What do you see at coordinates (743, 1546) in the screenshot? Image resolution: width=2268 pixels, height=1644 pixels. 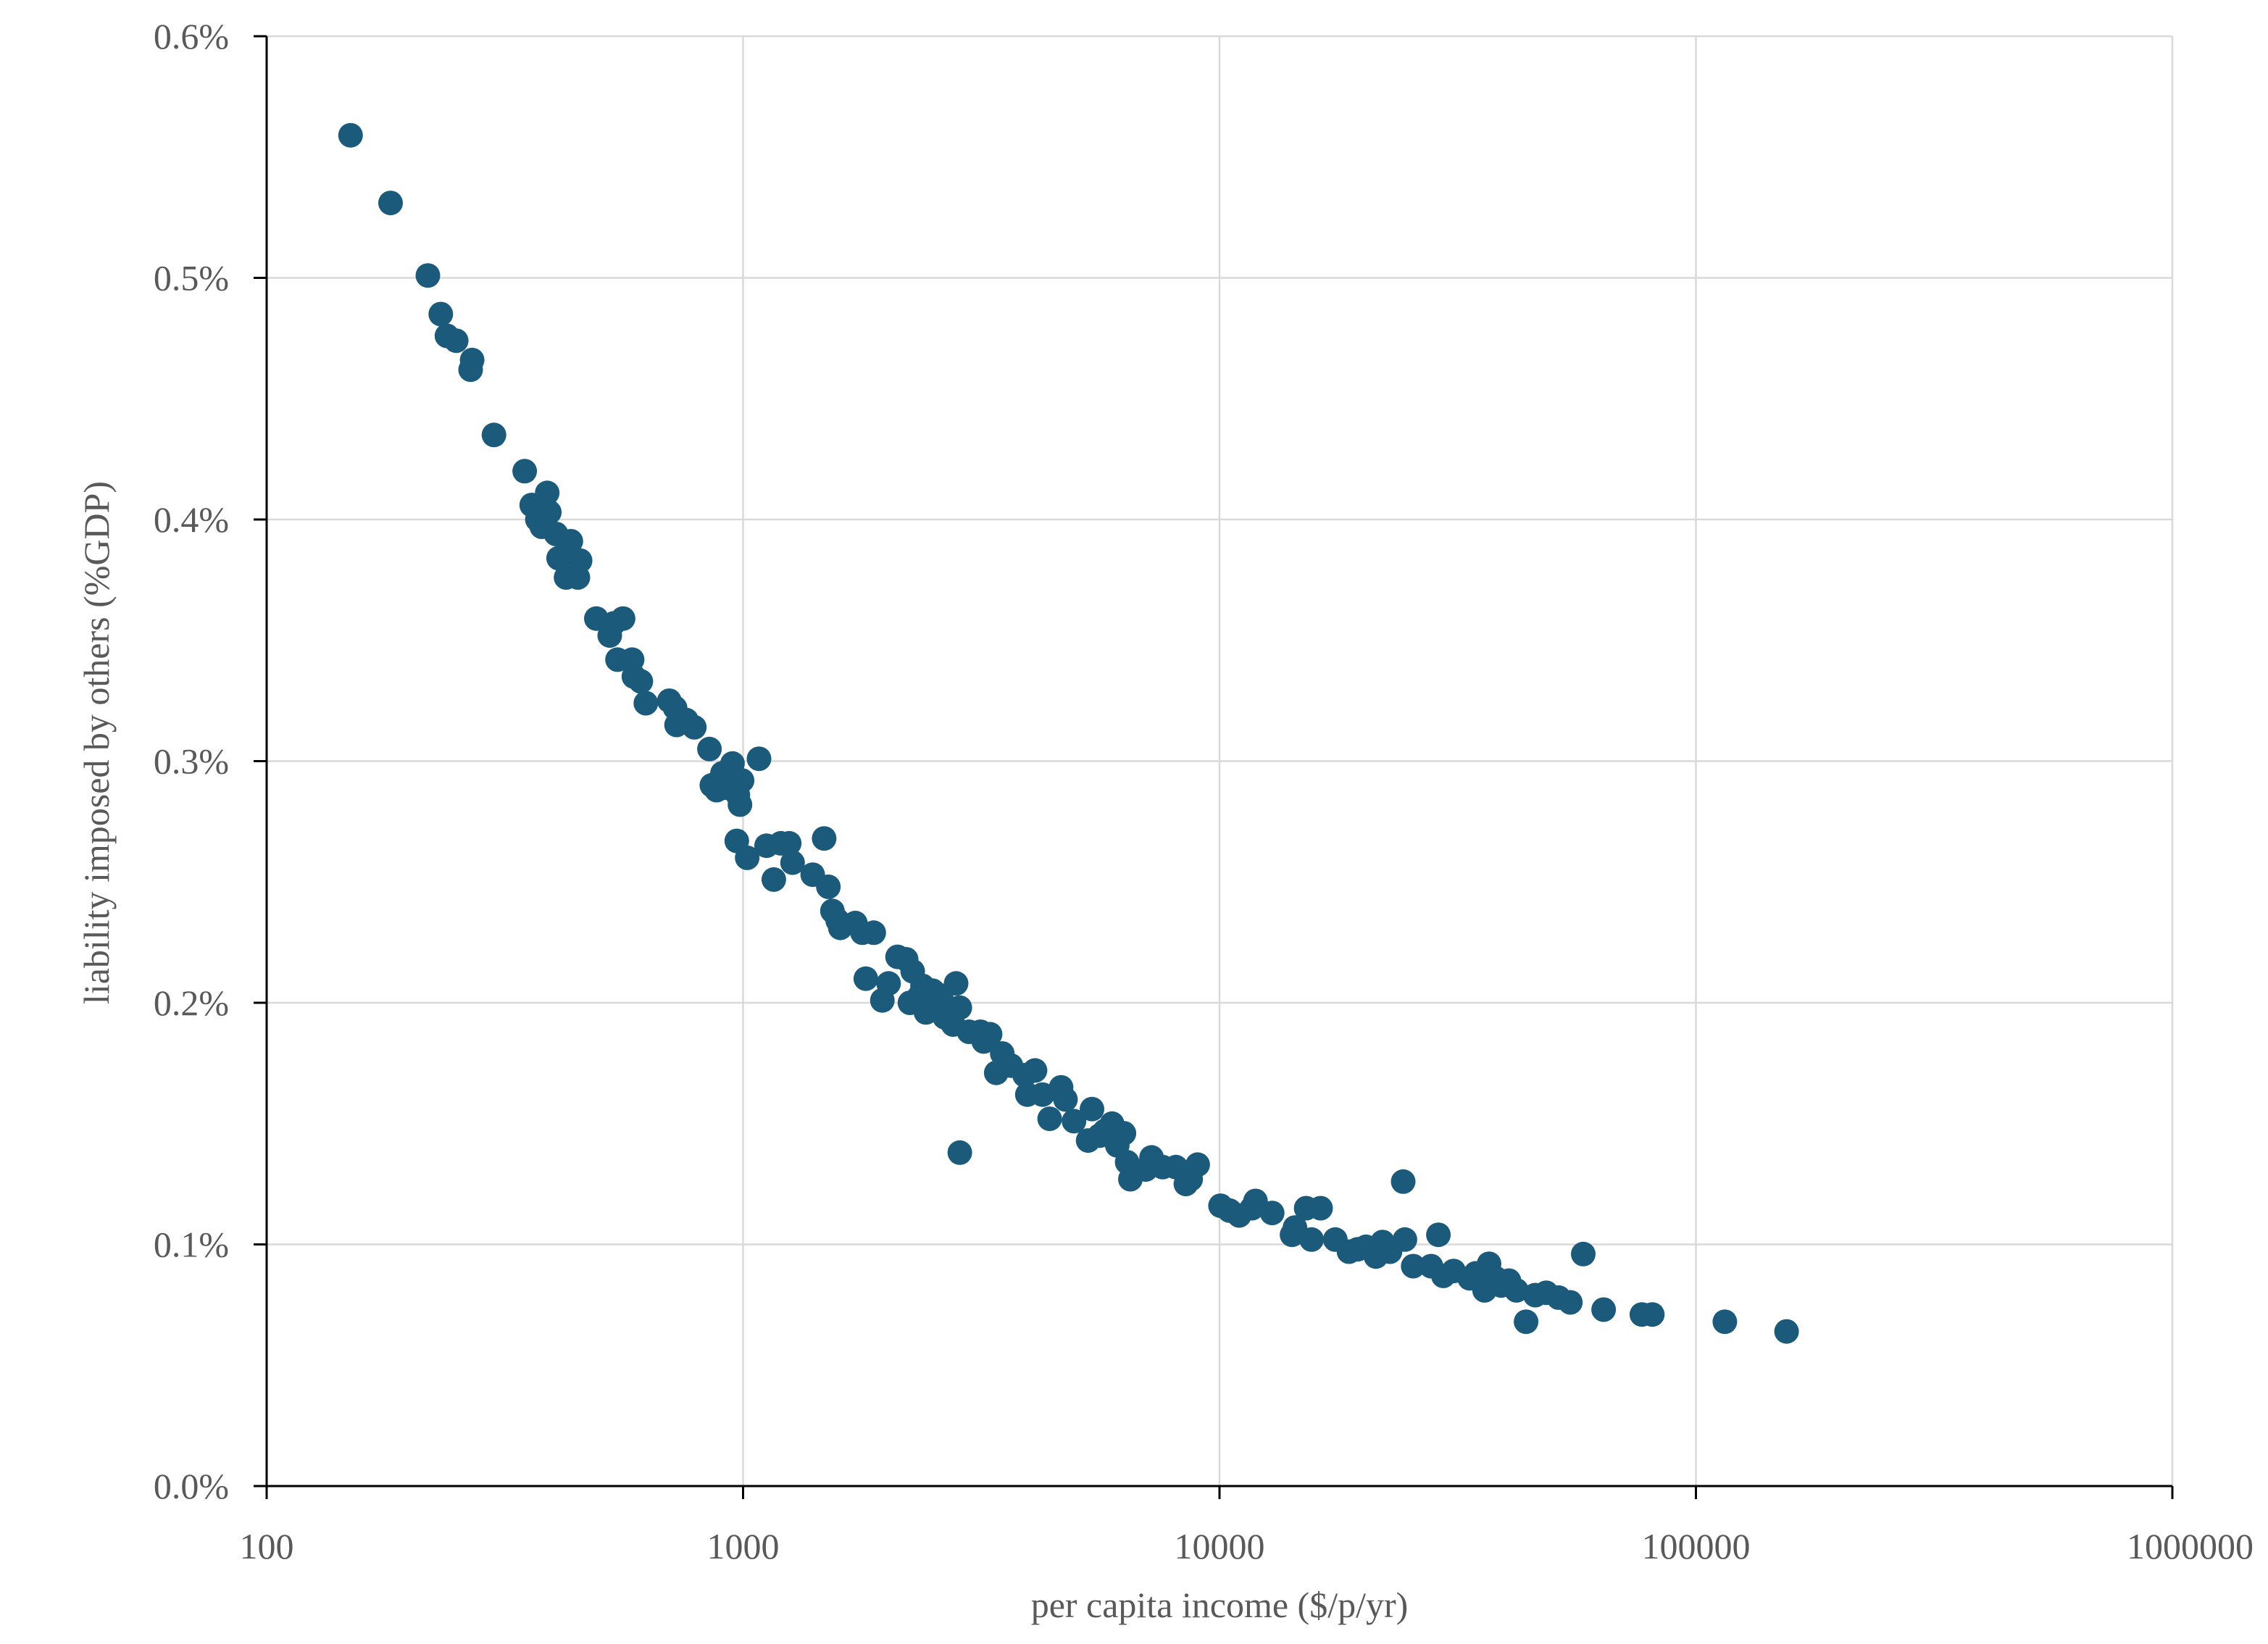 I see `x-tick-label: 1000` at bounding box center [743, 1546].